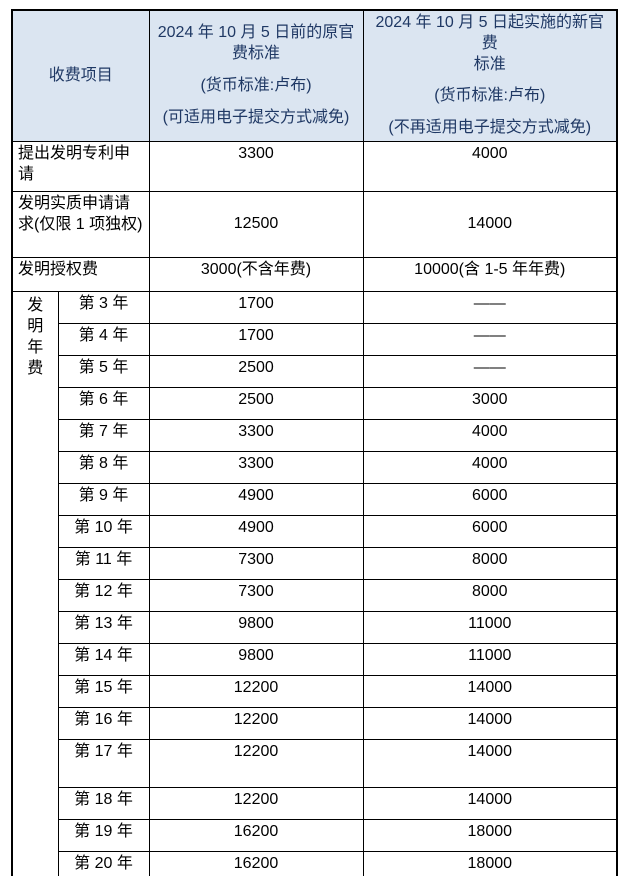  I want to click on table-row-year-7: 第 7 年 3300 4000, so click(315, 435).